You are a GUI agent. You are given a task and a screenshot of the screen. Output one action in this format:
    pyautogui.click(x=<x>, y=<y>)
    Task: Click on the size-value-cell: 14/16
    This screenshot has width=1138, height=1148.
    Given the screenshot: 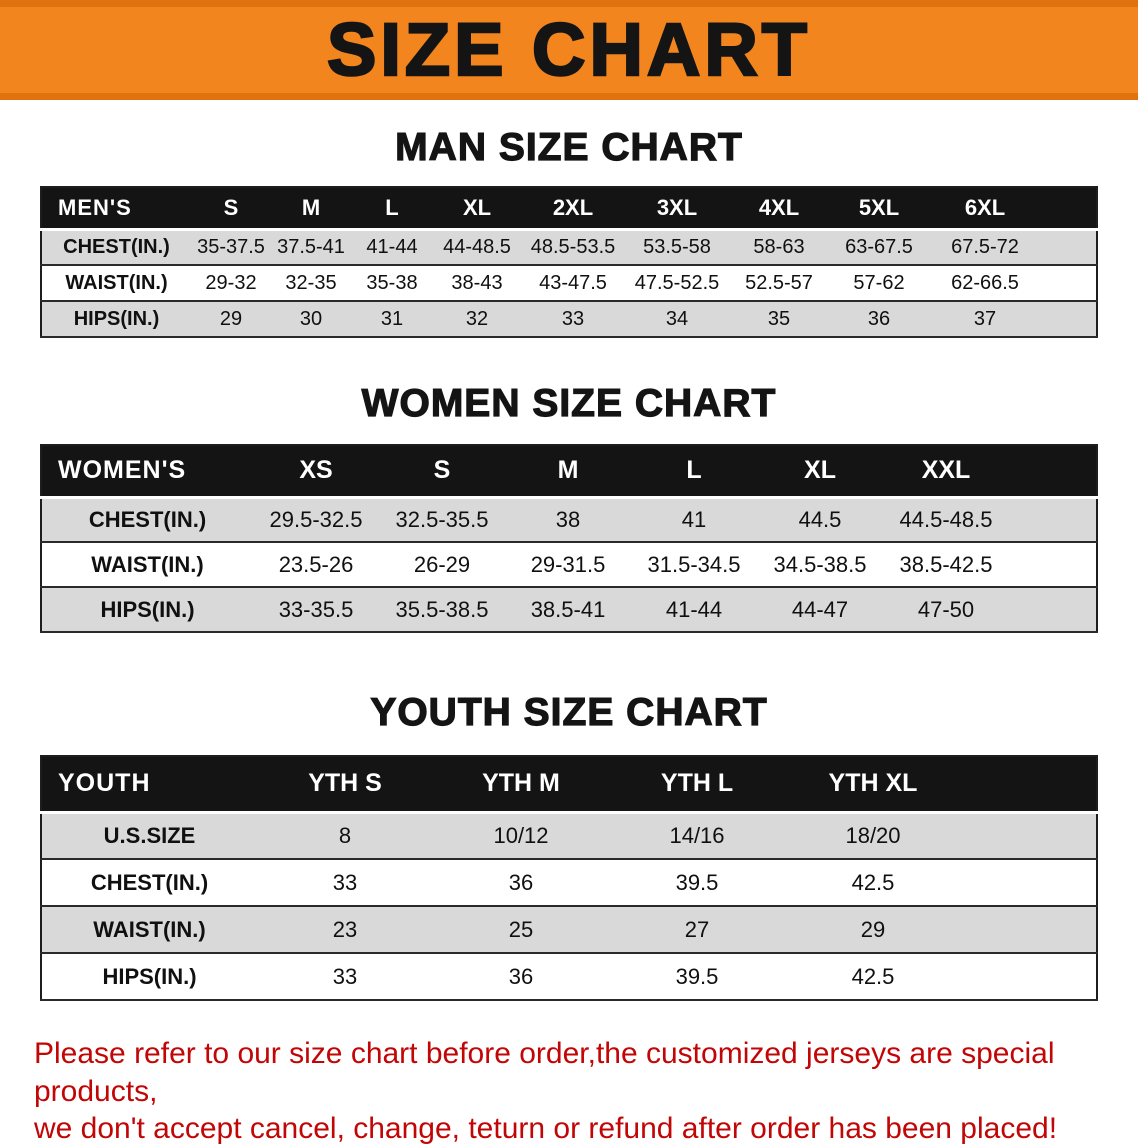 What is the action you would take?
    pyautogui.click(x=697, y=835)
    